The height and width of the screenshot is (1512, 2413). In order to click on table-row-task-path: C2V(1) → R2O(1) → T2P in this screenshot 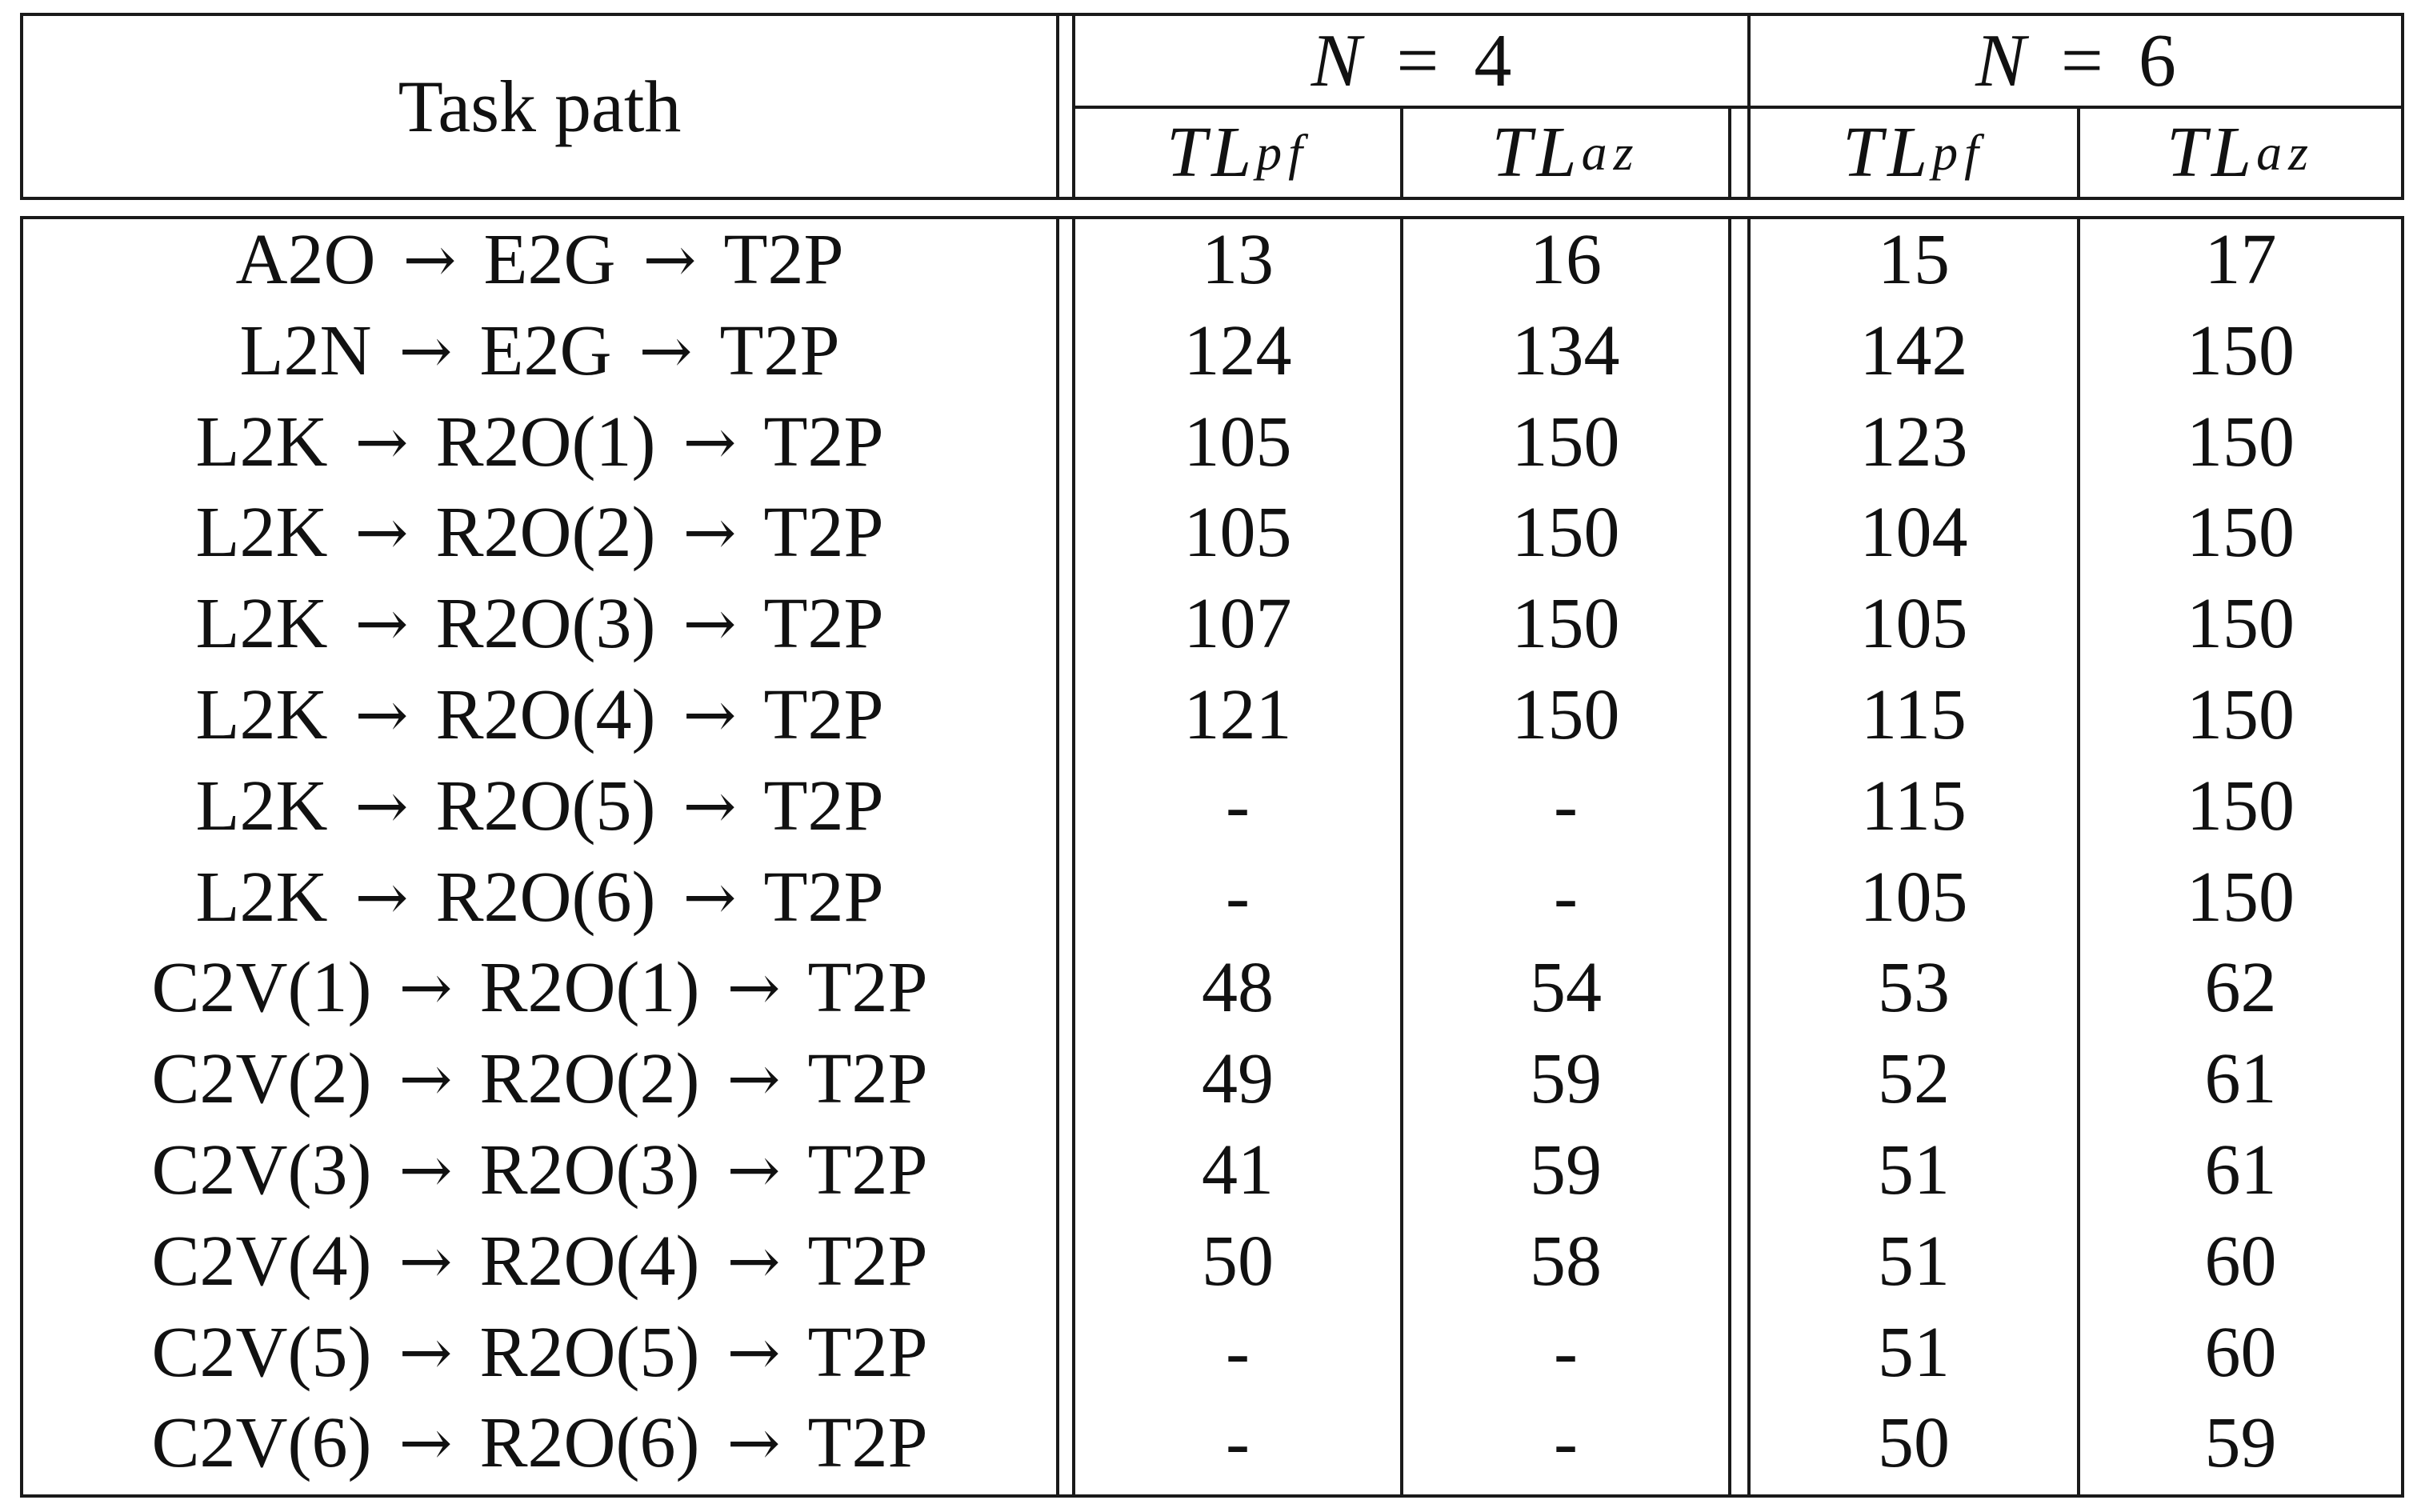, I will do `click(539, 988)`.